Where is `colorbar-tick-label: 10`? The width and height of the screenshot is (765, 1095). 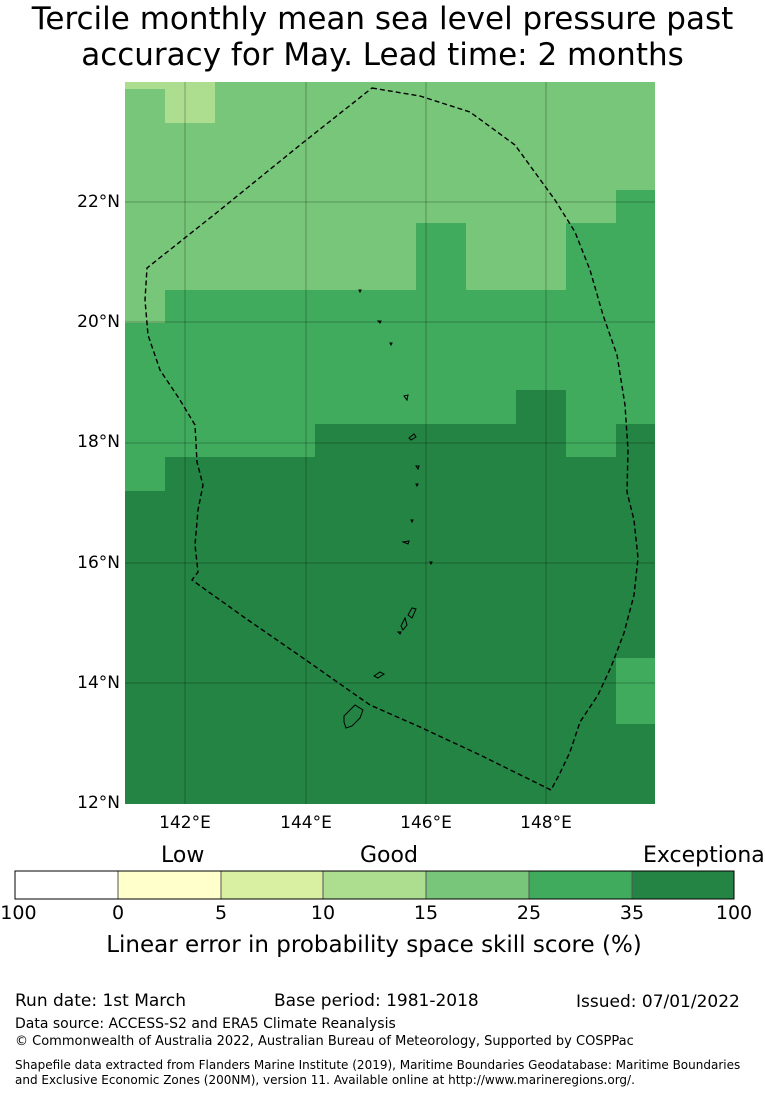
colorbar-tick-label: 10 is located at coordinates (323, 913).